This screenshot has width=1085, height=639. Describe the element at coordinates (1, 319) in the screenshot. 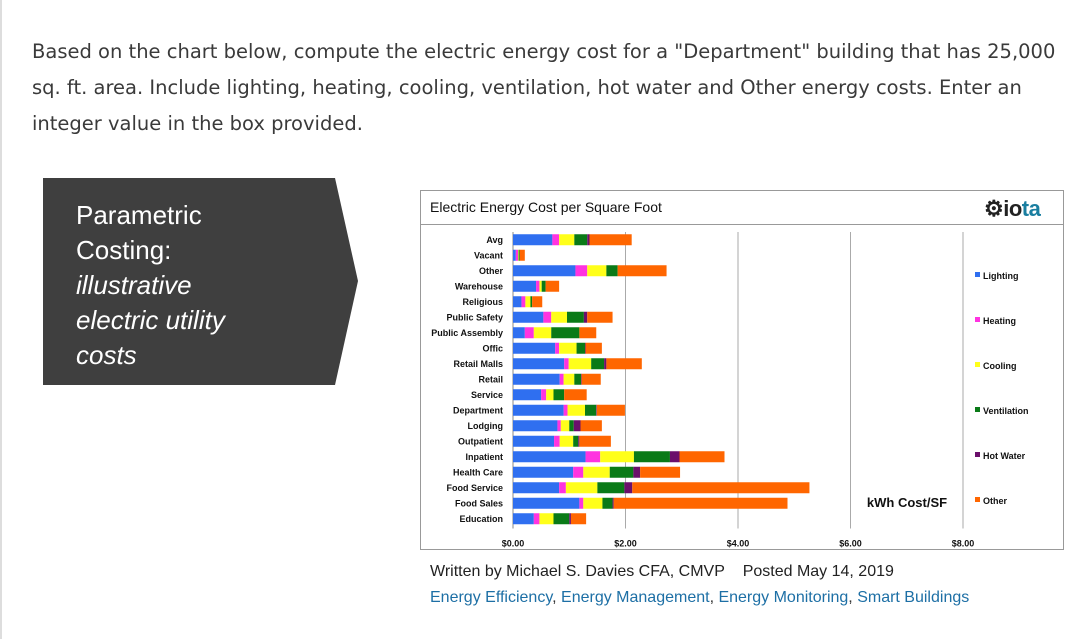

I see `page-border` at that location.